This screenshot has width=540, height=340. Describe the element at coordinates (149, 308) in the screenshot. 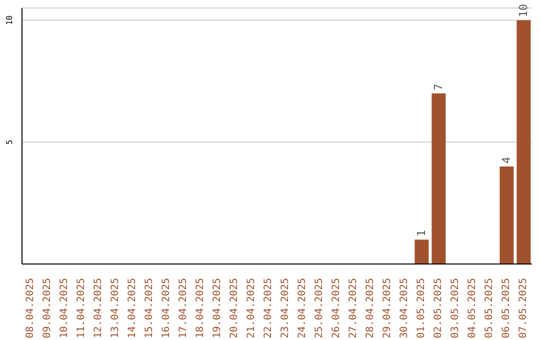

I see `x-tick-label: 15.04.2025` at that location.